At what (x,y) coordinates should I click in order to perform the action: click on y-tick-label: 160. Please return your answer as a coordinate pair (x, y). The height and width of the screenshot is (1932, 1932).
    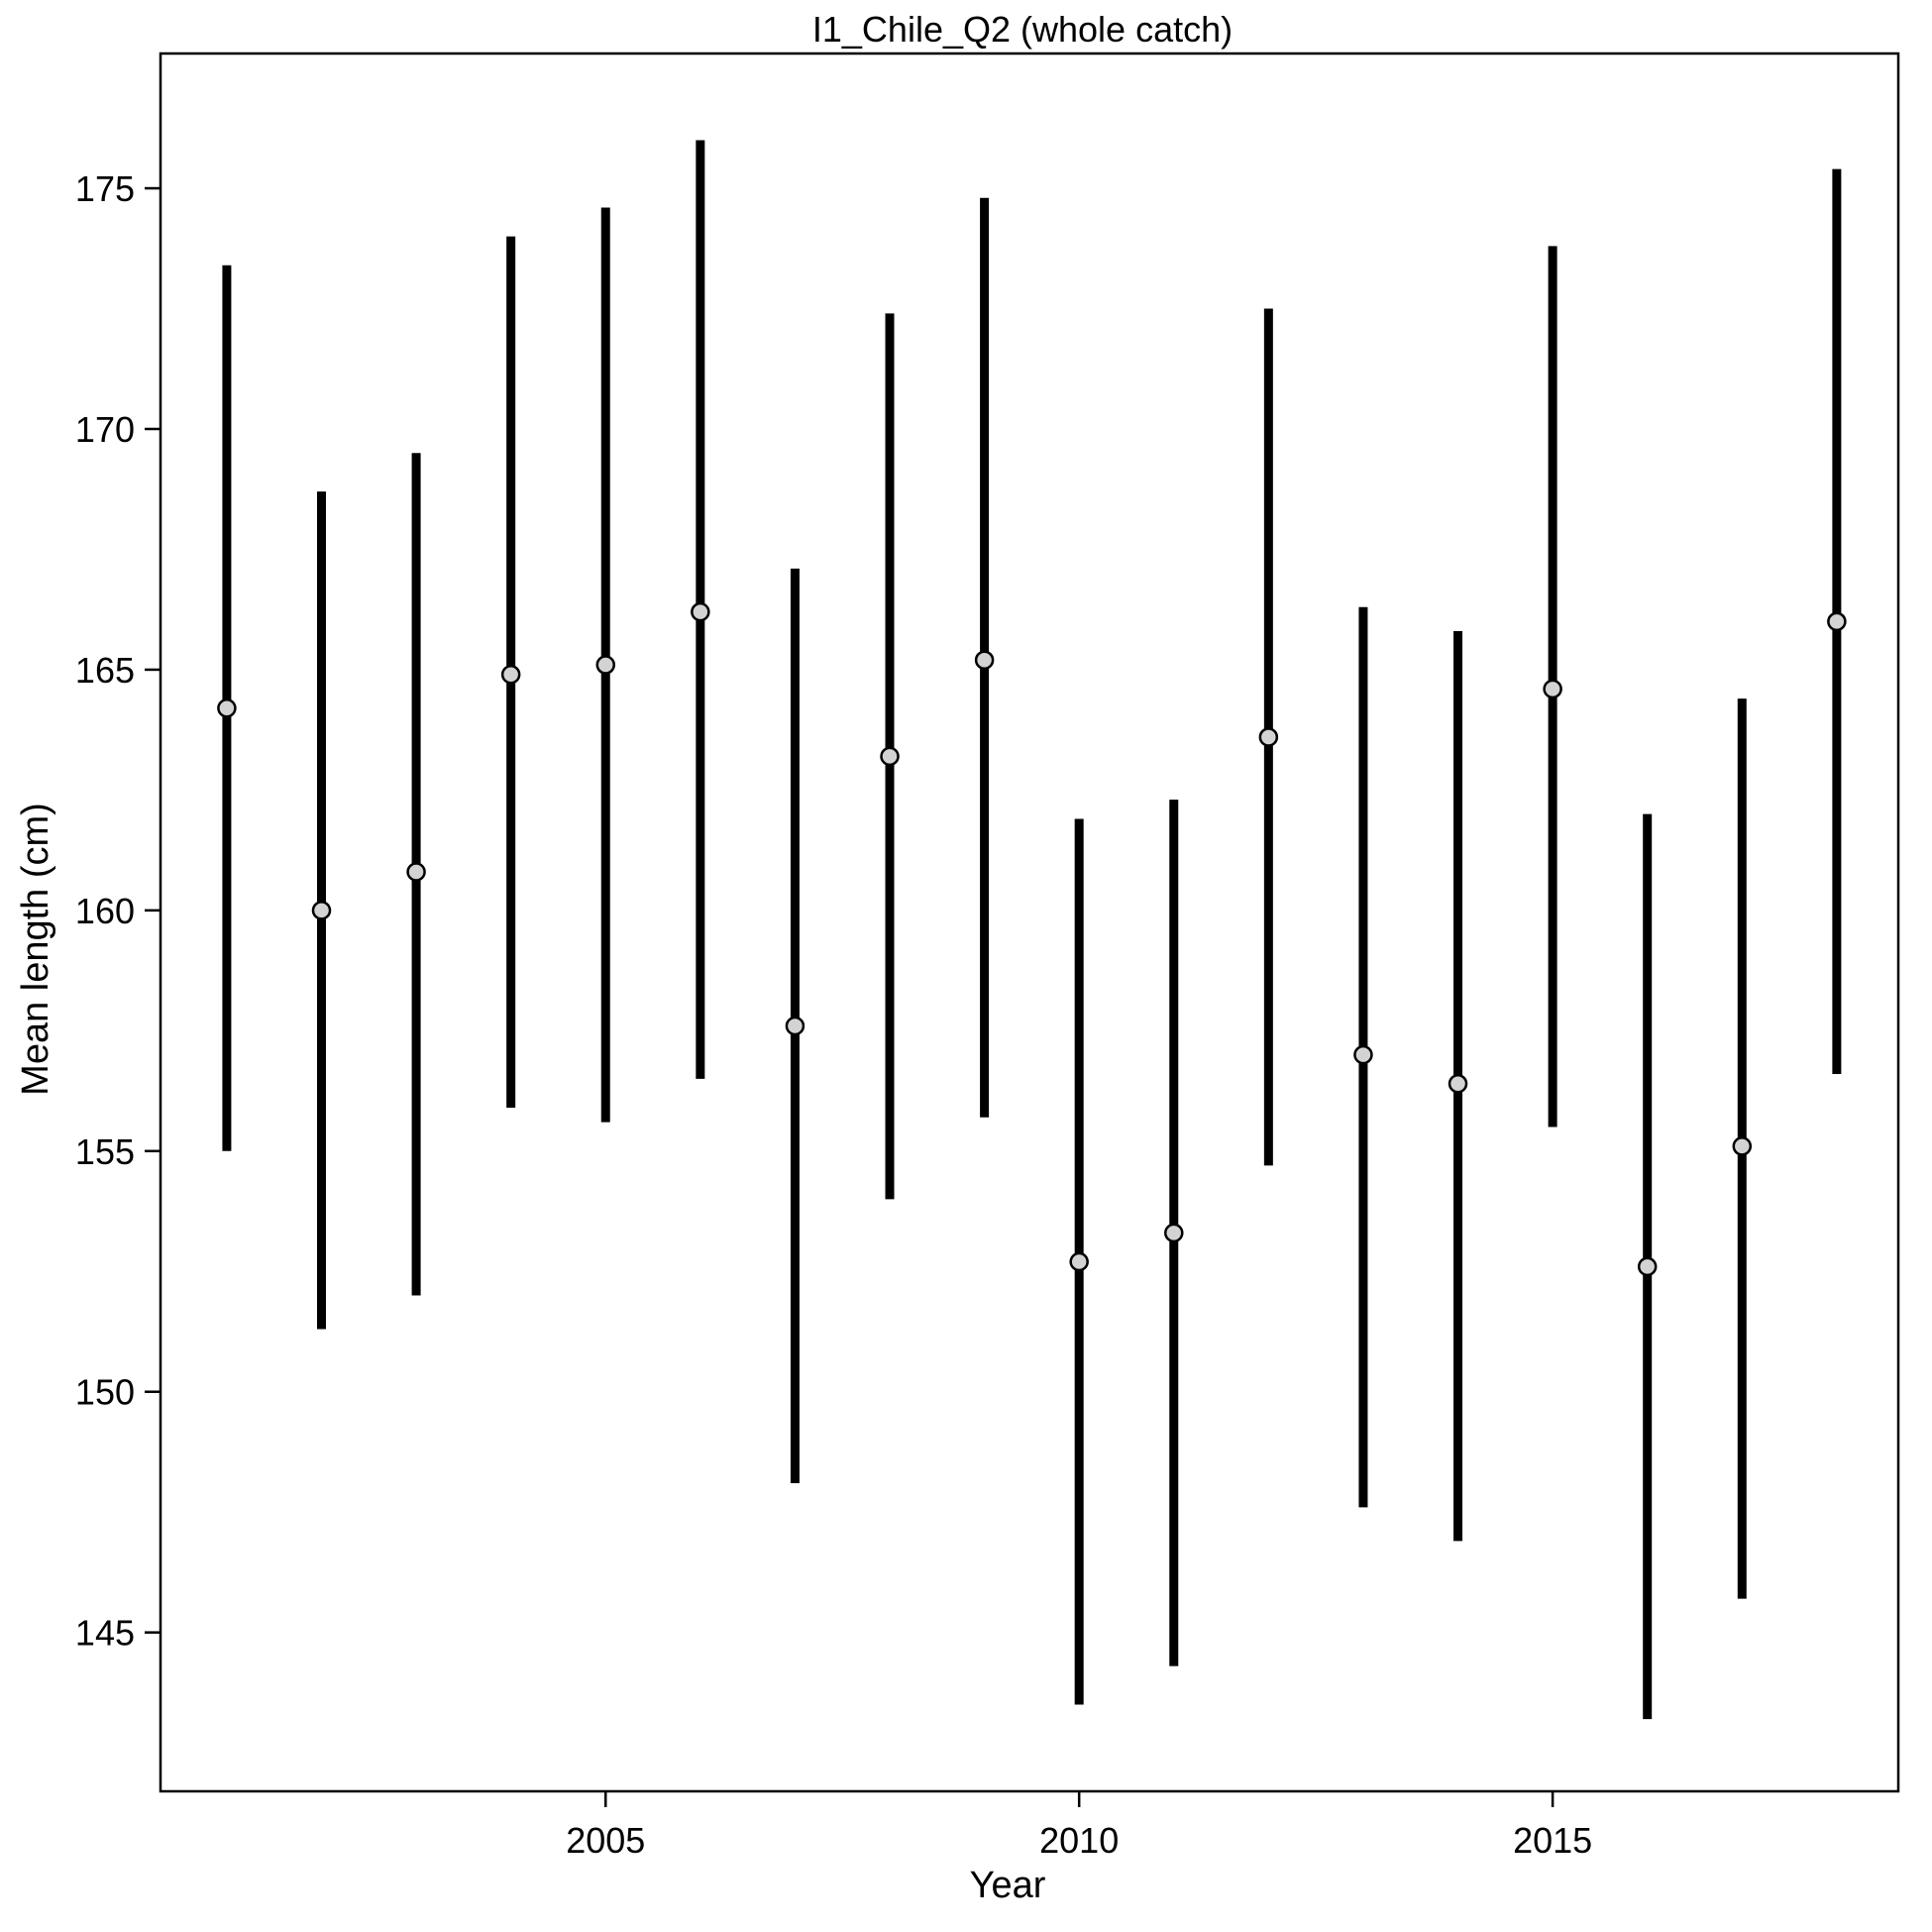
    Looking at the image, I should click on (105, 911).